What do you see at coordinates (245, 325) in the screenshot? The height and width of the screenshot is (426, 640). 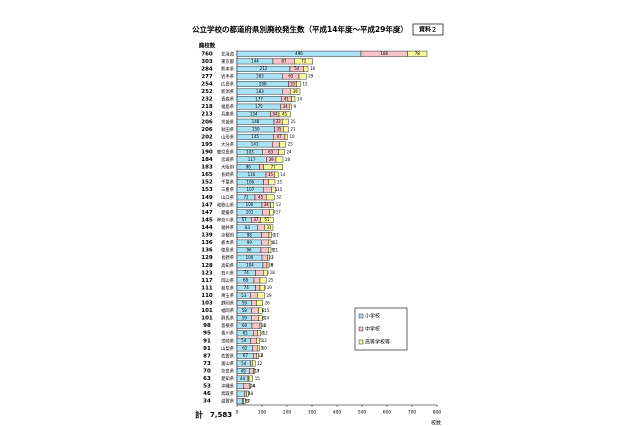 I see `value-label: 60` at bounding box center [245, 325].